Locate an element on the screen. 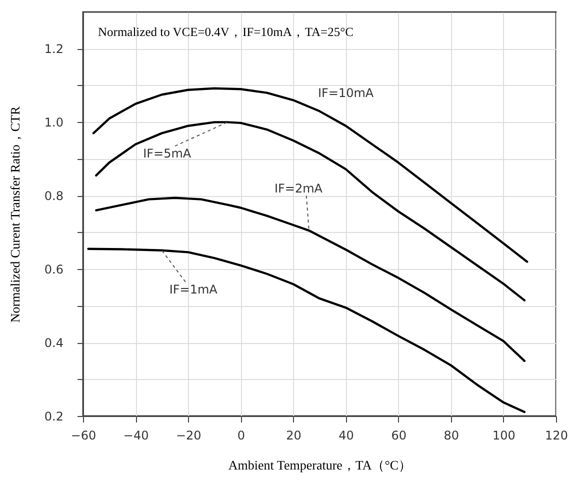 This screenshot has height=480, width=582. y-tick-label: 1.0 is located at coordinates (54, 123).